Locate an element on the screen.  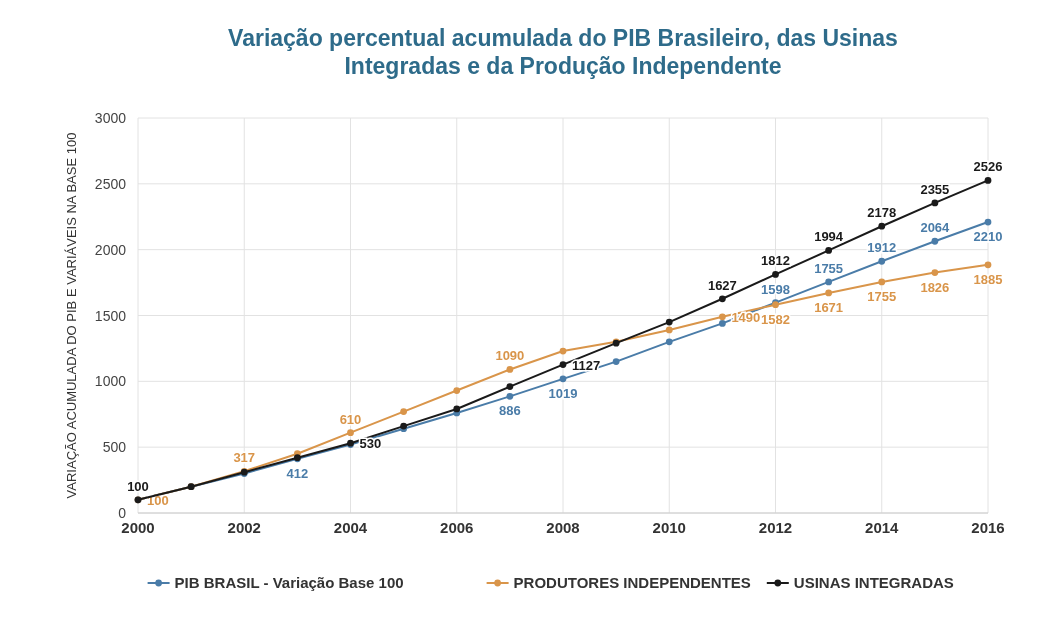
data-label: 886 is located at coordinates (510, 411).